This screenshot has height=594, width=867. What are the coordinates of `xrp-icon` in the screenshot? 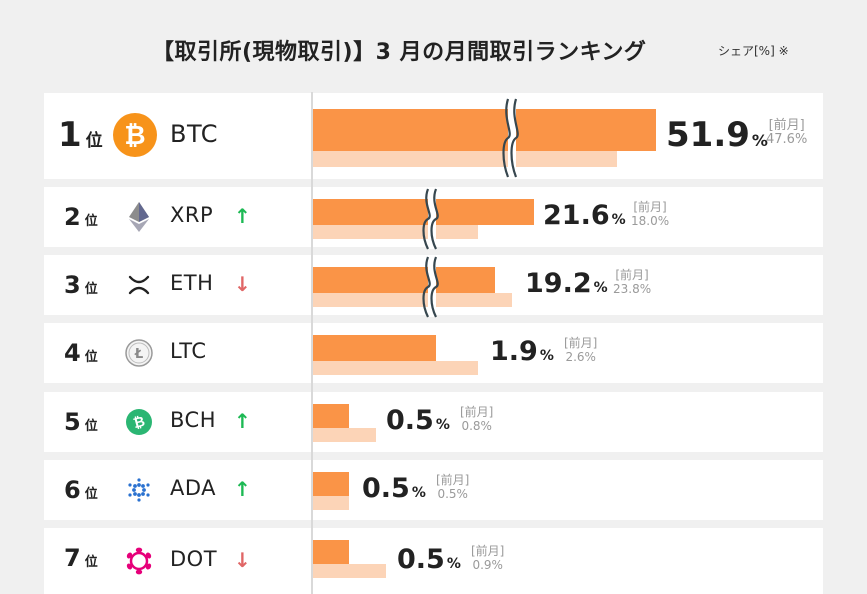 It's located at (139, 287).